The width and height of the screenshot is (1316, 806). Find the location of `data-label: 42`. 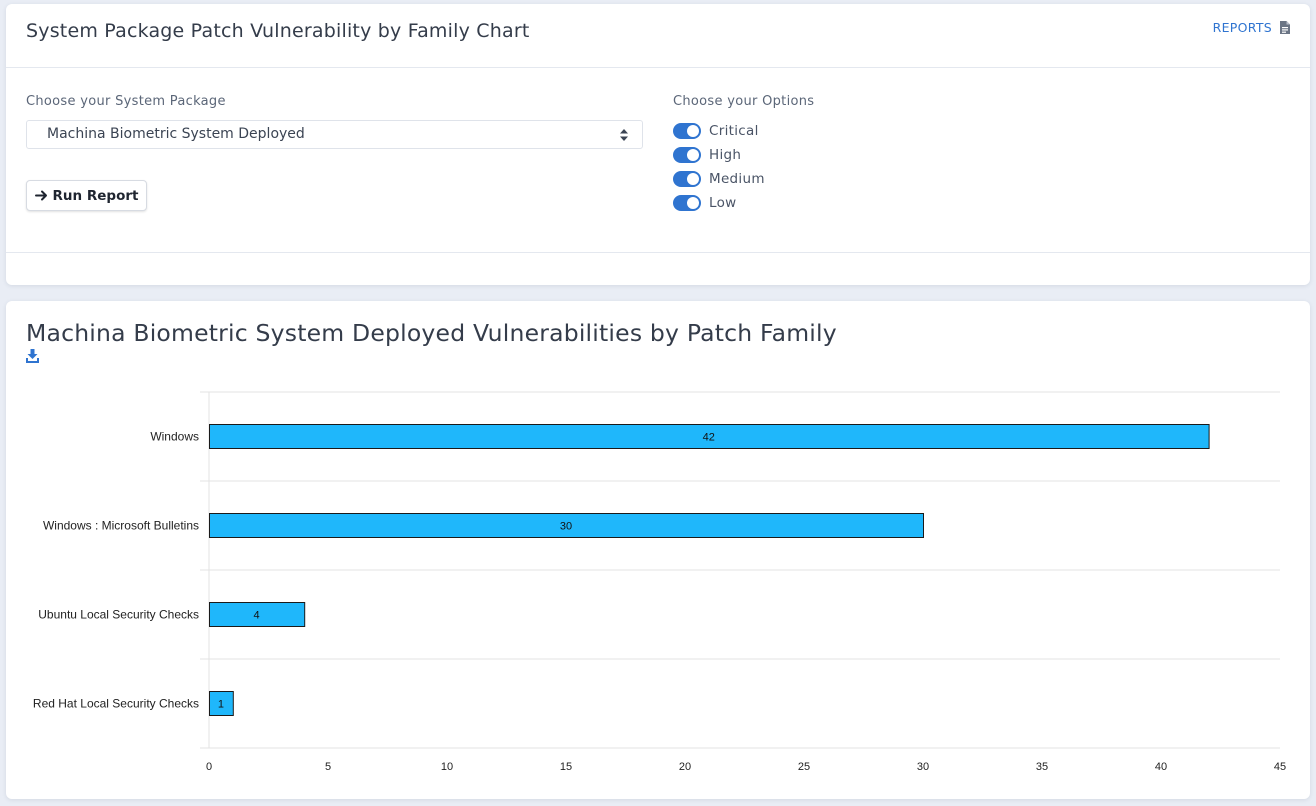

data-label: 42 is located at coordinates (709, 438).